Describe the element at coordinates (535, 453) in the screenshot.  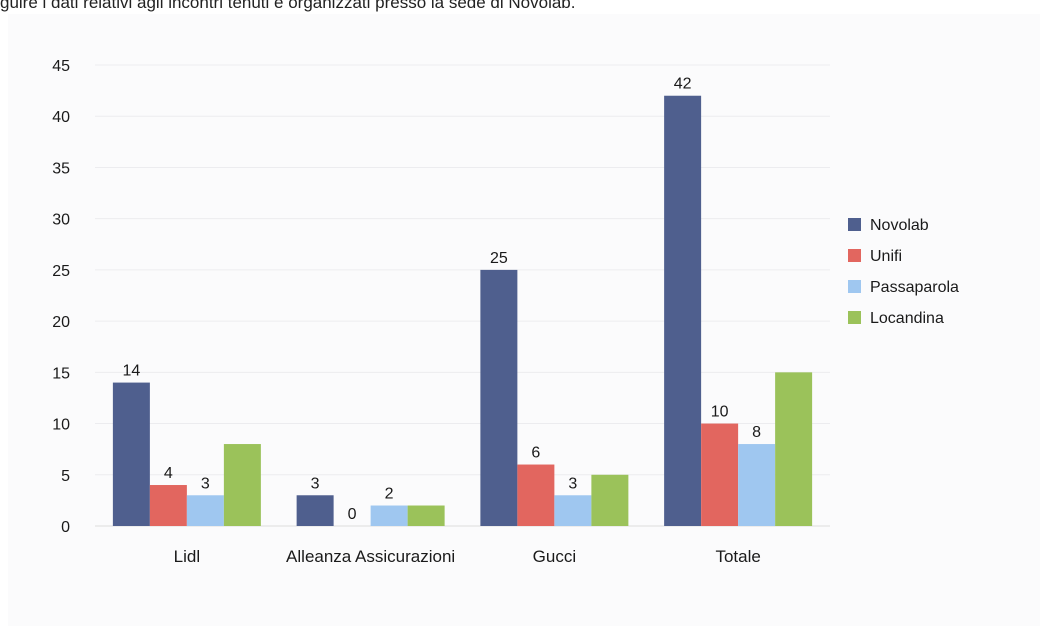
I see `data-label: 6` at that location.